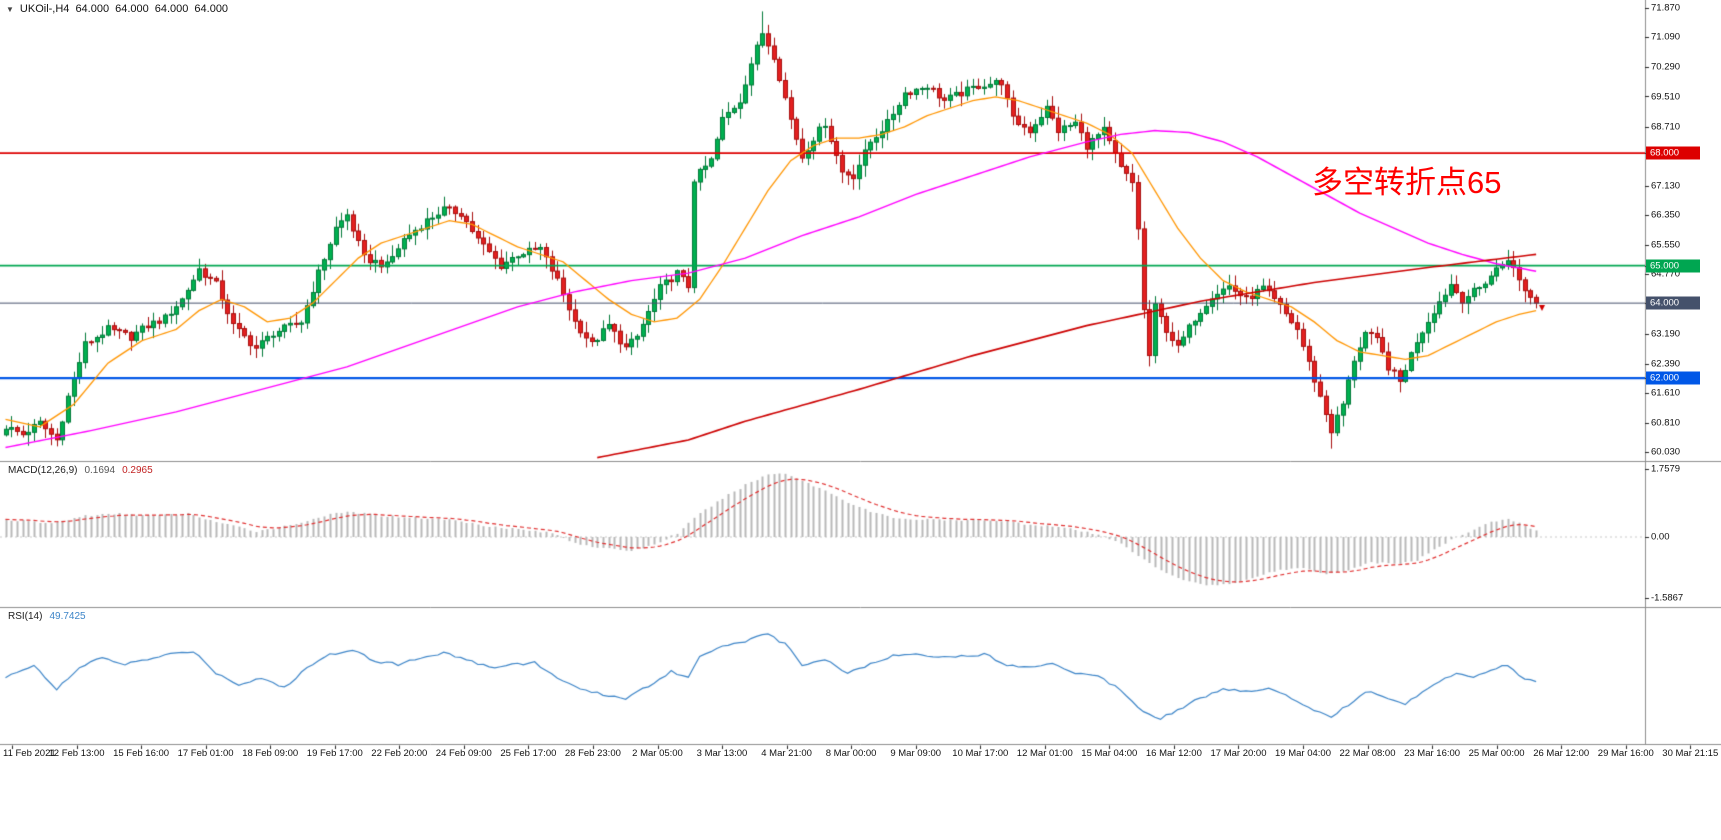 This screenshot has height=840, width=1721. I want to click on time-tick-label: 22 Feb 20:00, so click(399, 753).